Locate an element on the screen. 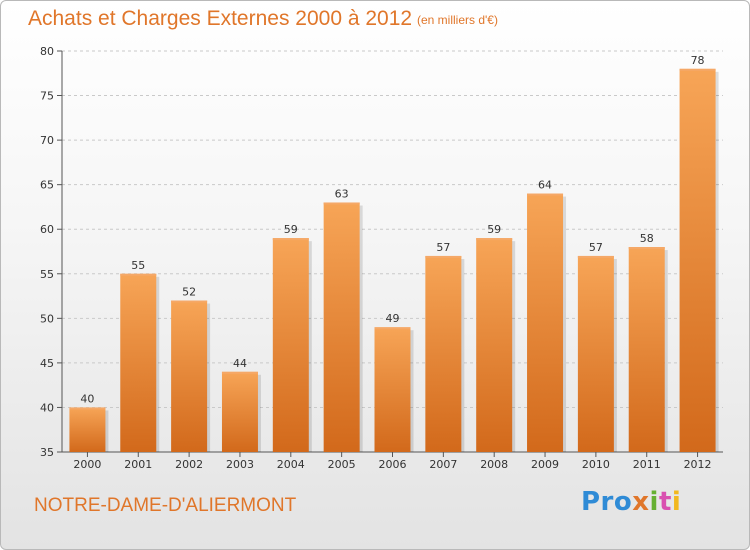 This screenshot has width=750, height=550. logo-part: Pro is located at coordinates (607, 502).